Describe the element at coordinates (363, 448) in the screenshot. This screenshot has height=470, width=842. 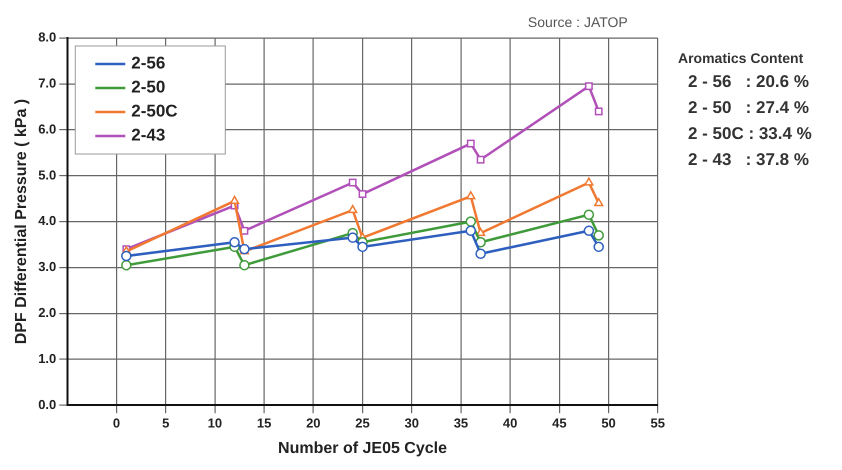
I see `x-axis-title: Number of JE05 Cycle` at that location.